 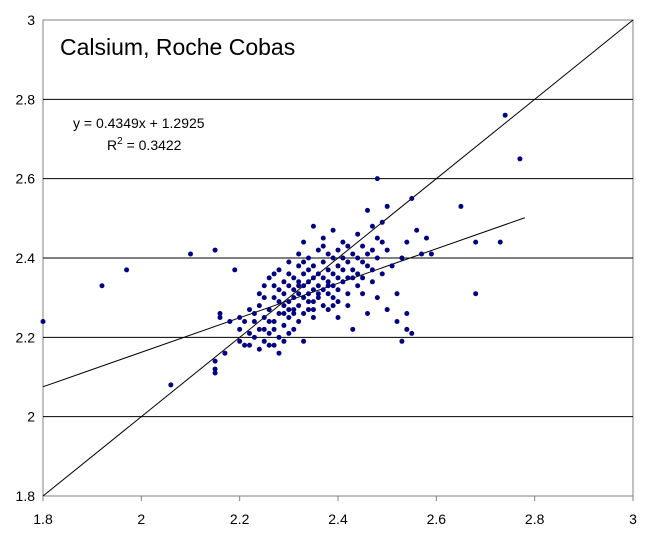 What do you see at coordinates (139, 123) in the screenshot?
I see `trendline-equation: y = 0.4349x + 1.2925` at bounding box center [139, 123].